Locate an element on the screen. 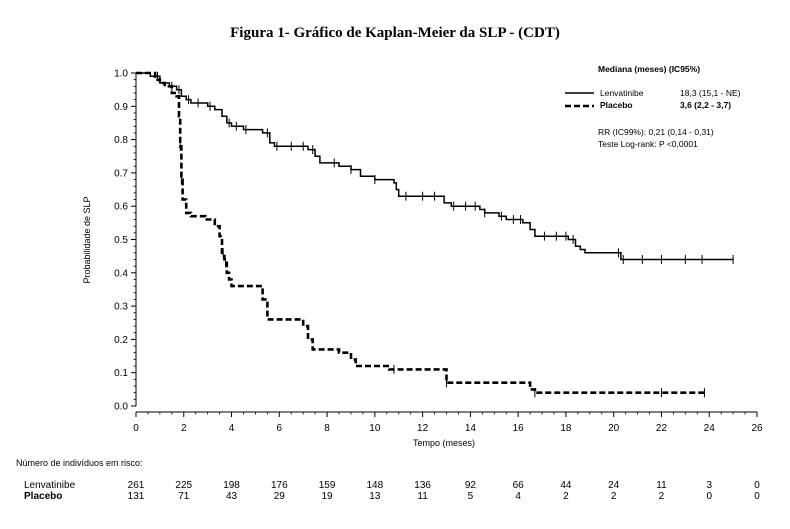  risk-count-placebo: 131 is located at coordinates (136, 496).